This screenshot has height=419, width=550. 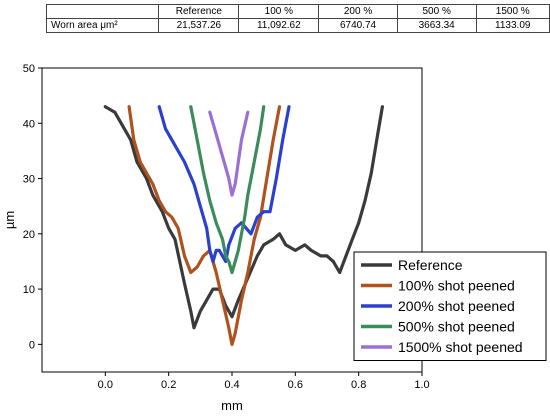 What do you see at coordinates (29, 180) in the screenshot?
I see `y-tick-label: 30` at bounding box center [29, 180].